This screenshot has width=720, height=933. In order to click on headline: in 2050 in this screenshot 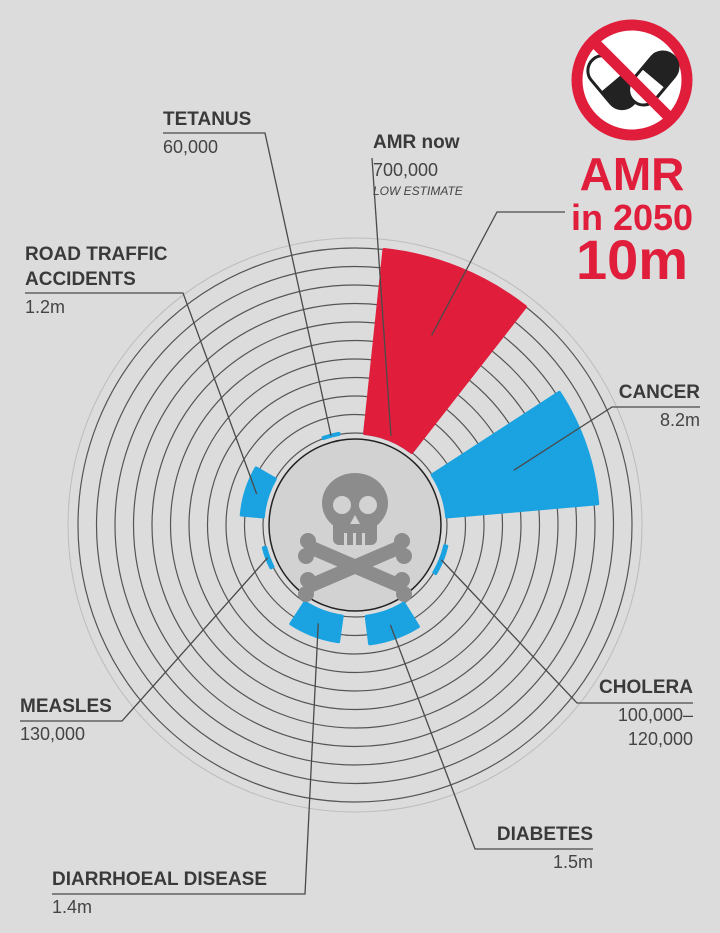, I will do `click(632, 217)`.